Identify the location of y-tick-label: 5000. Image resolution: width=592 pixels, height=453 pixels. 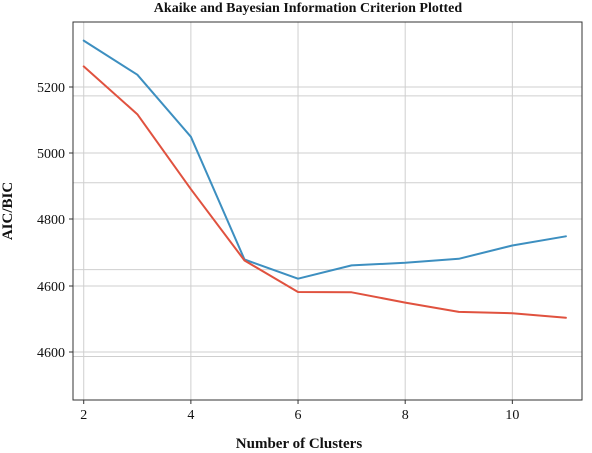
(51, 154).